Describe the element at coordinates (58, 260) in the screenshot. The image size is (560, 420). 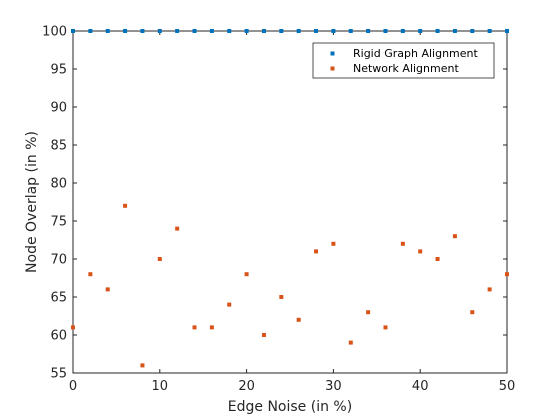
I see `y-tick-label: 70` at that location.